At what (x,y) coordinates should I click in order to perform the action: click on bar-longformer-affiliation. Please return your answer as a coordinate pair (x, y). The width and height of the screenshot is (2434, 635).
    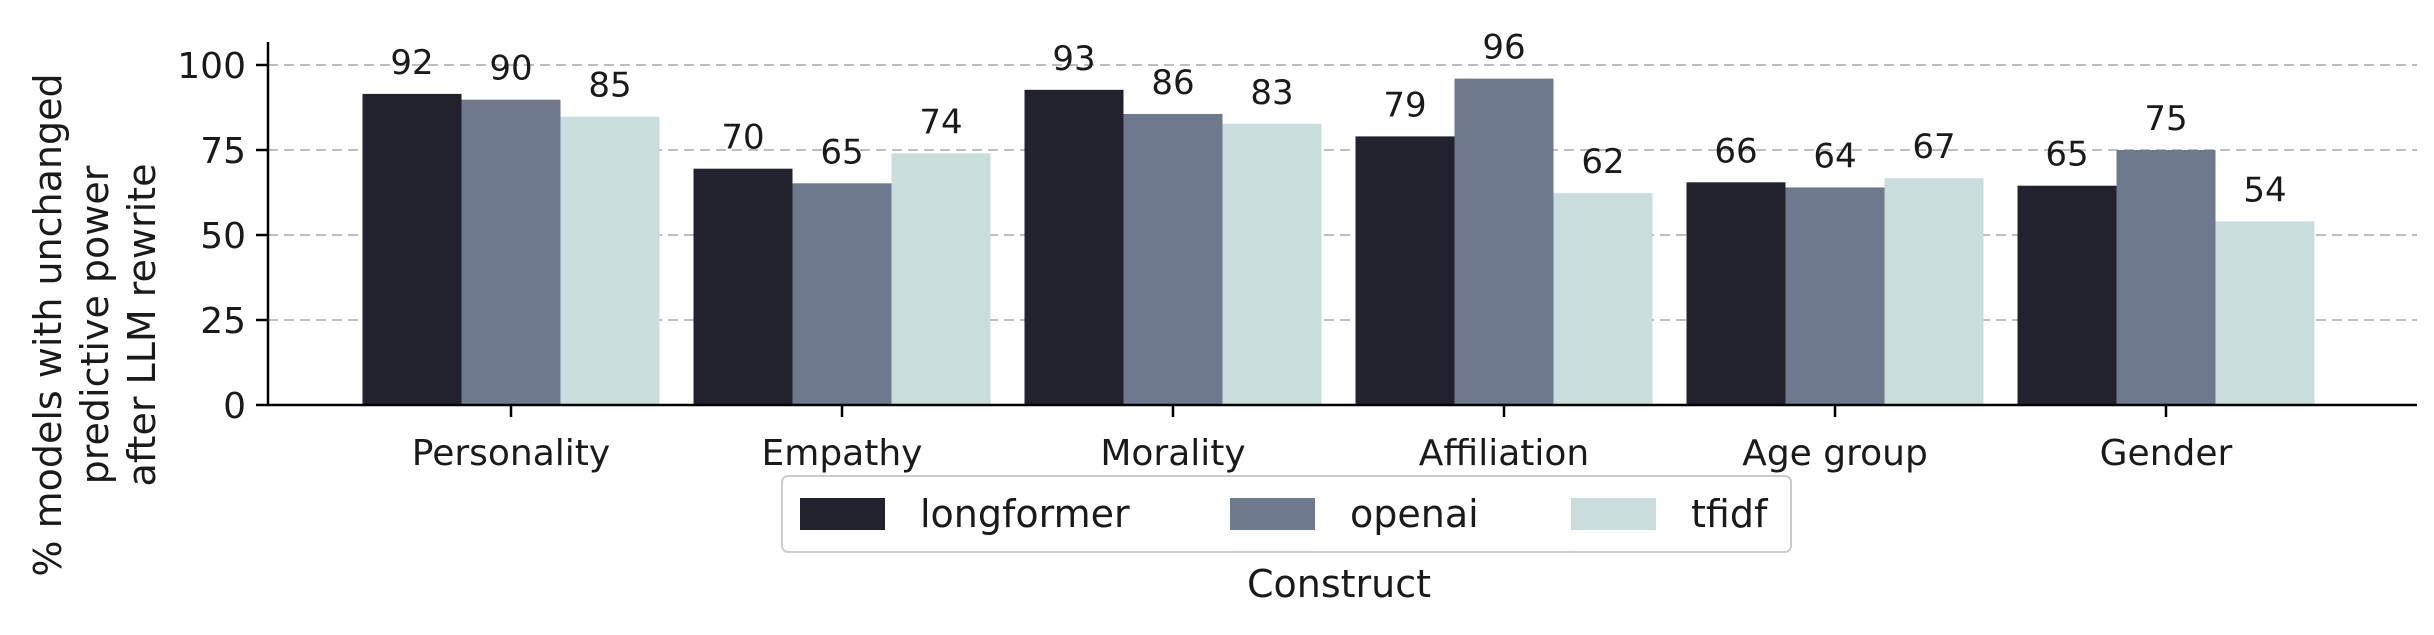
    Looking at the image, I should click on (1405, 270).